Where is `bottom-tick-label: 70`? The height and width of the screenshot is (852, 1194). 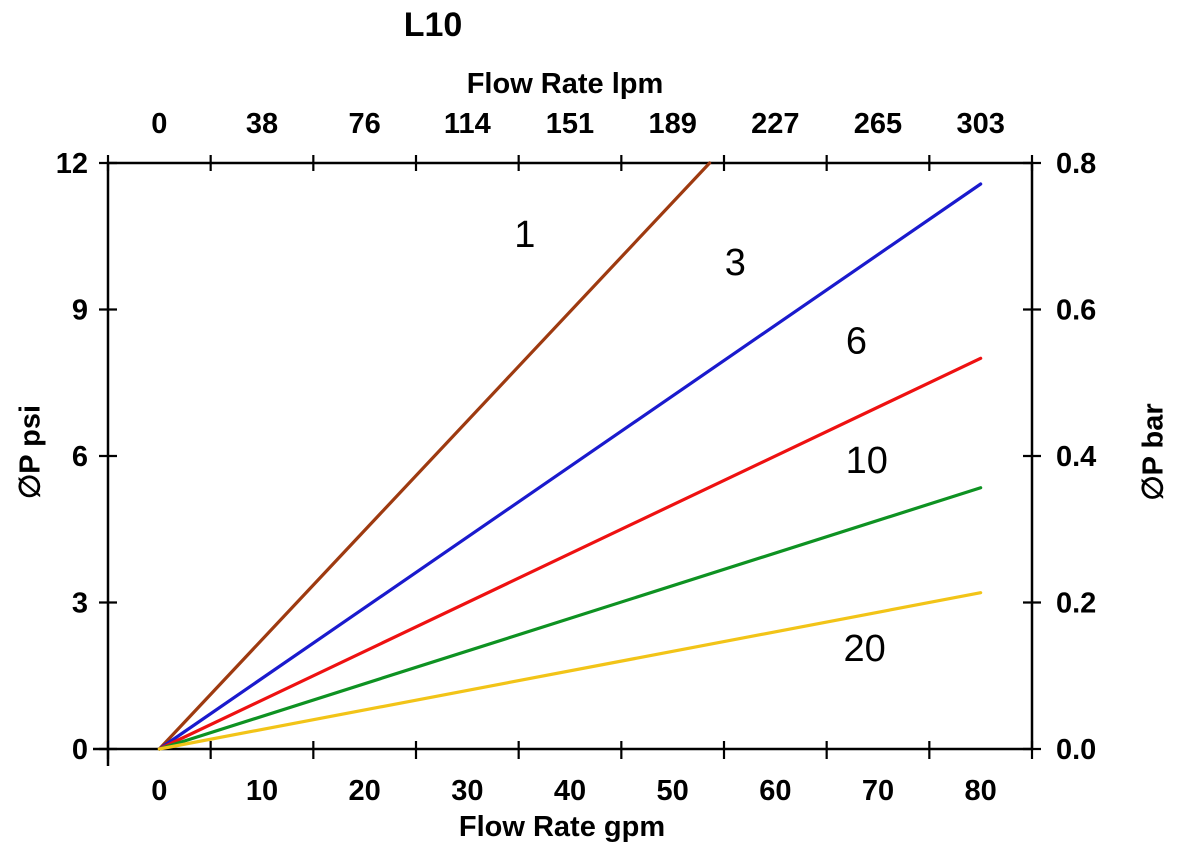
bottom-tick-label: 70 is located at coordinates (878, 791).